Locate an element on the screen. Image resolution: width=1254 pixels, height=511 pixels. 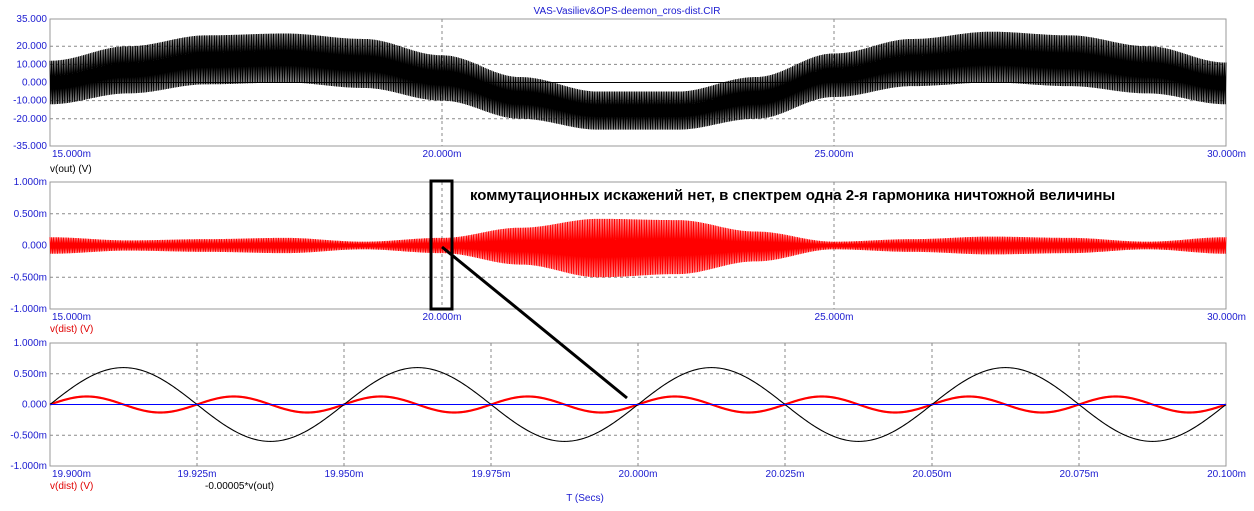
x-tick-label: 19.950m is located at coordinates (344, 474).